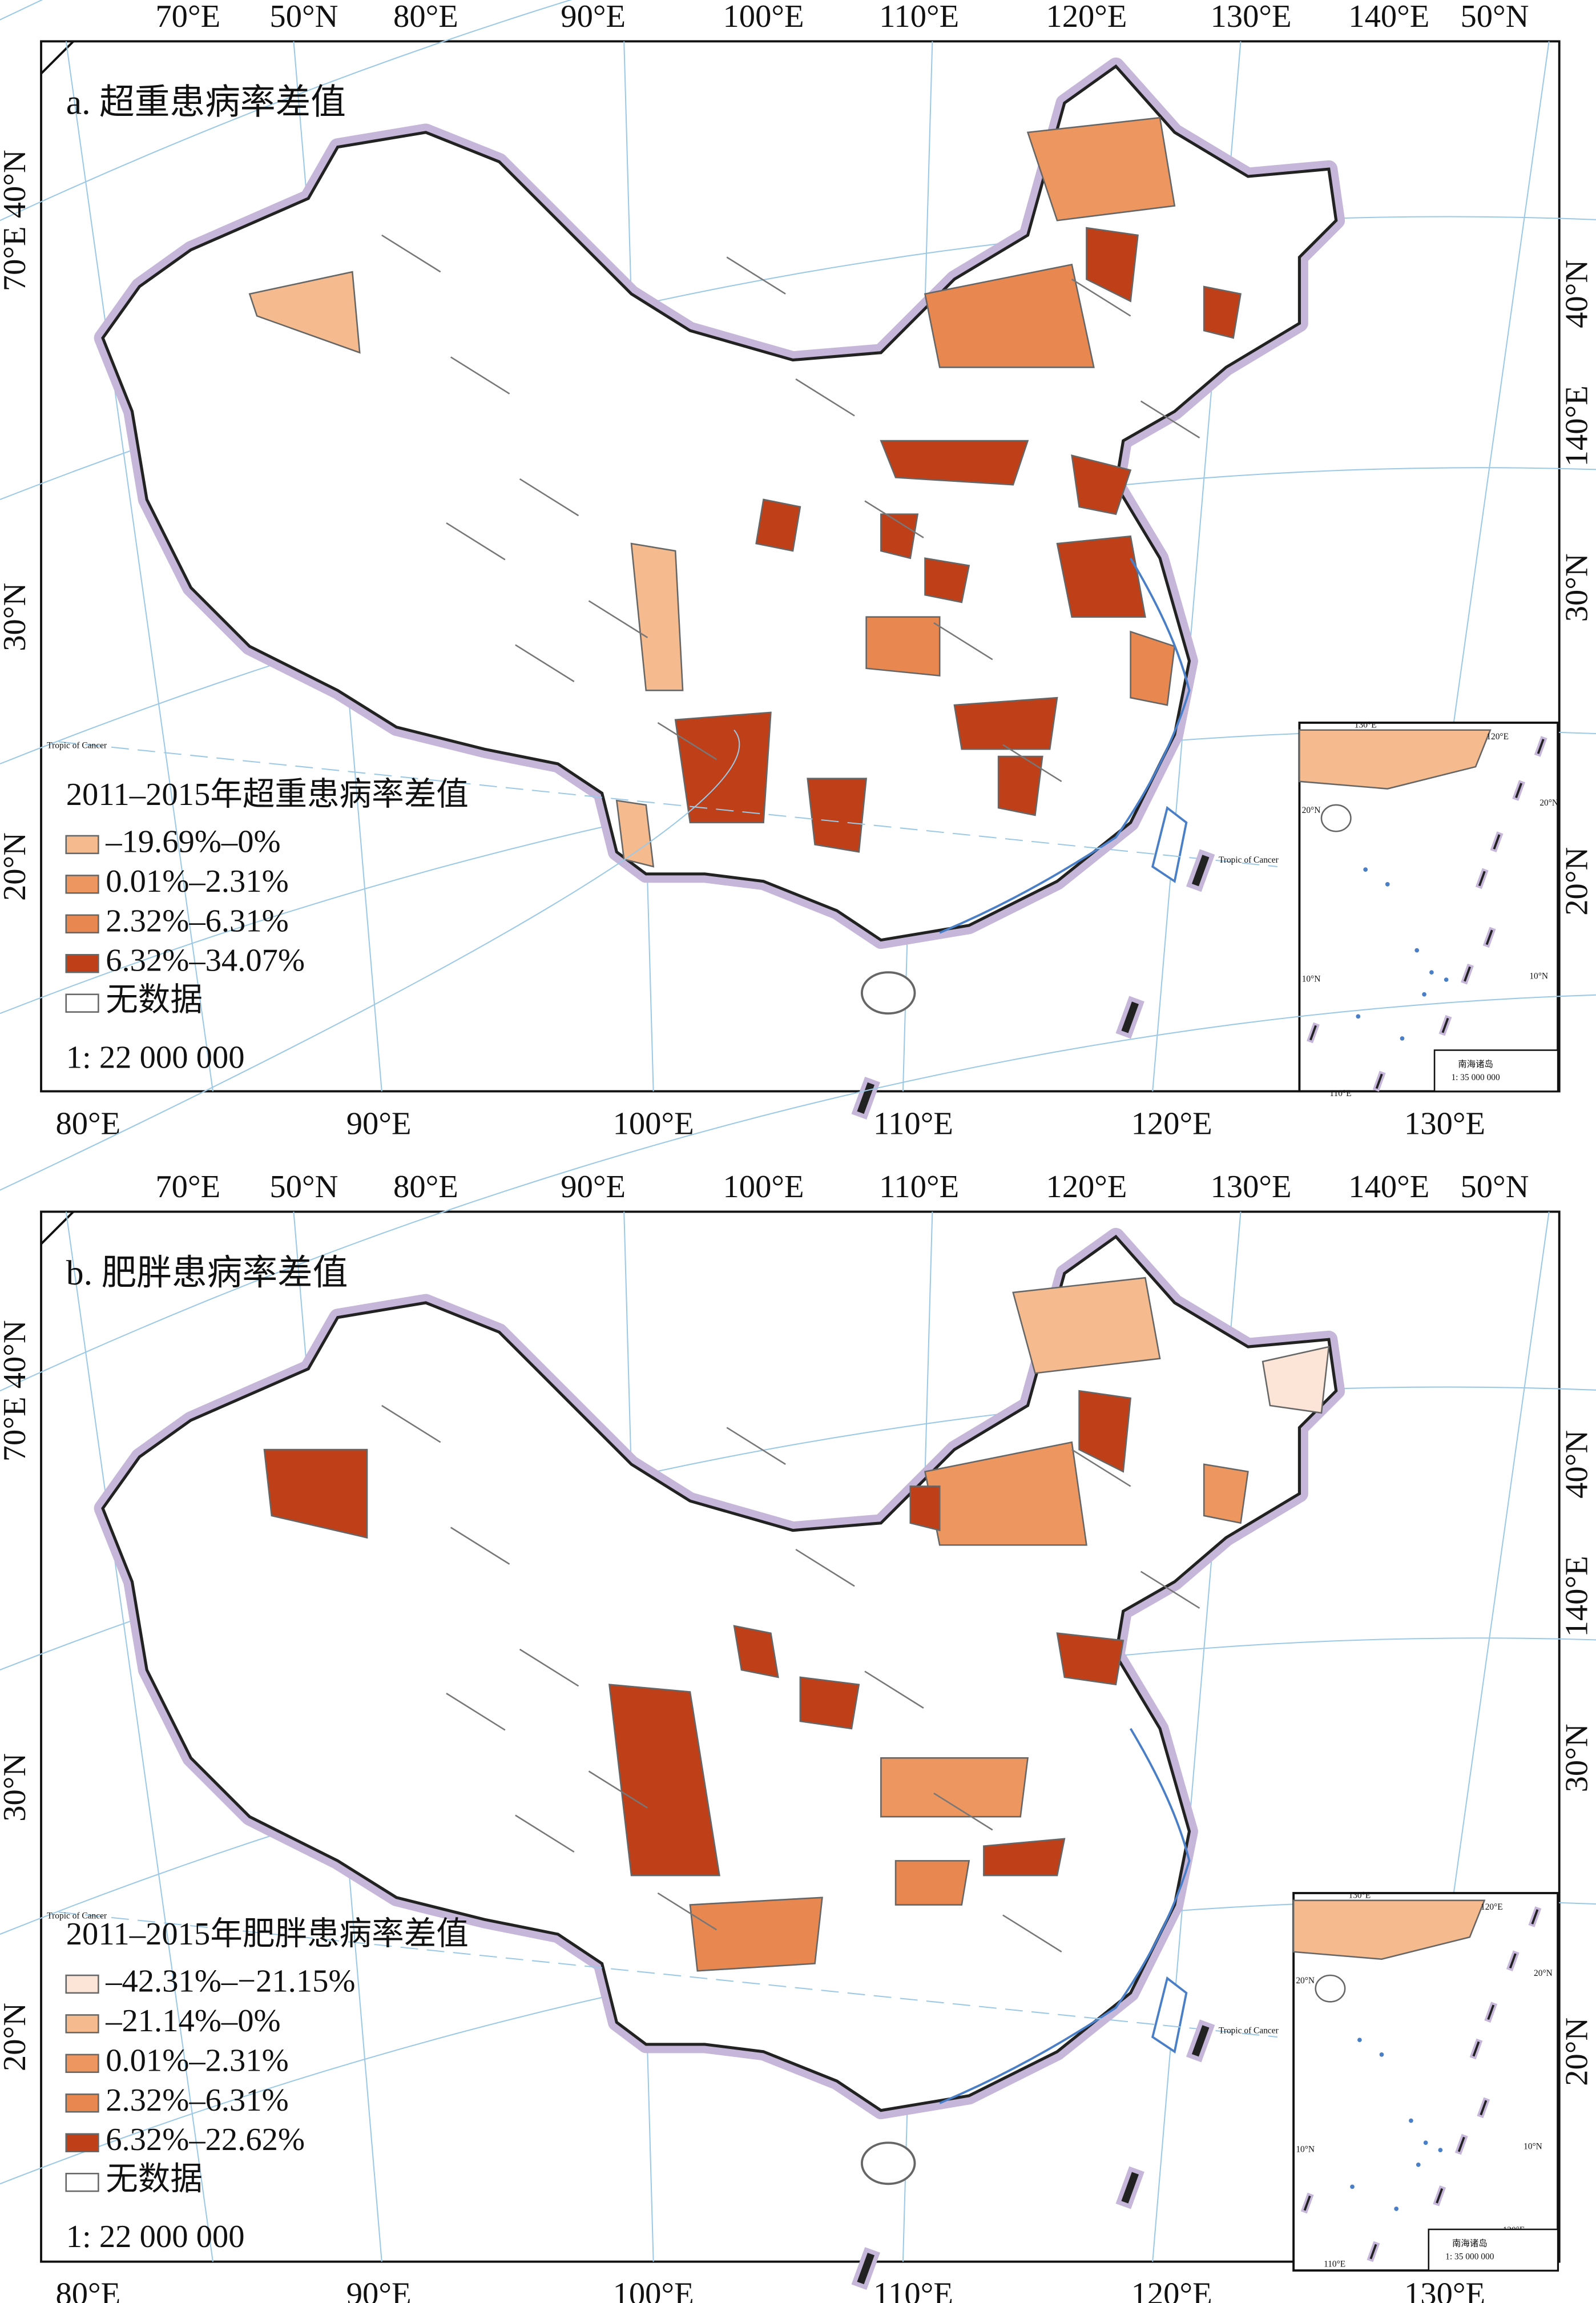 The height and width of the screenshot is (2303, 1596). Describe the element at coordinates (205, 2139) in the screenshot. I see `legend-label: 6.32%–22.62%` at that location.